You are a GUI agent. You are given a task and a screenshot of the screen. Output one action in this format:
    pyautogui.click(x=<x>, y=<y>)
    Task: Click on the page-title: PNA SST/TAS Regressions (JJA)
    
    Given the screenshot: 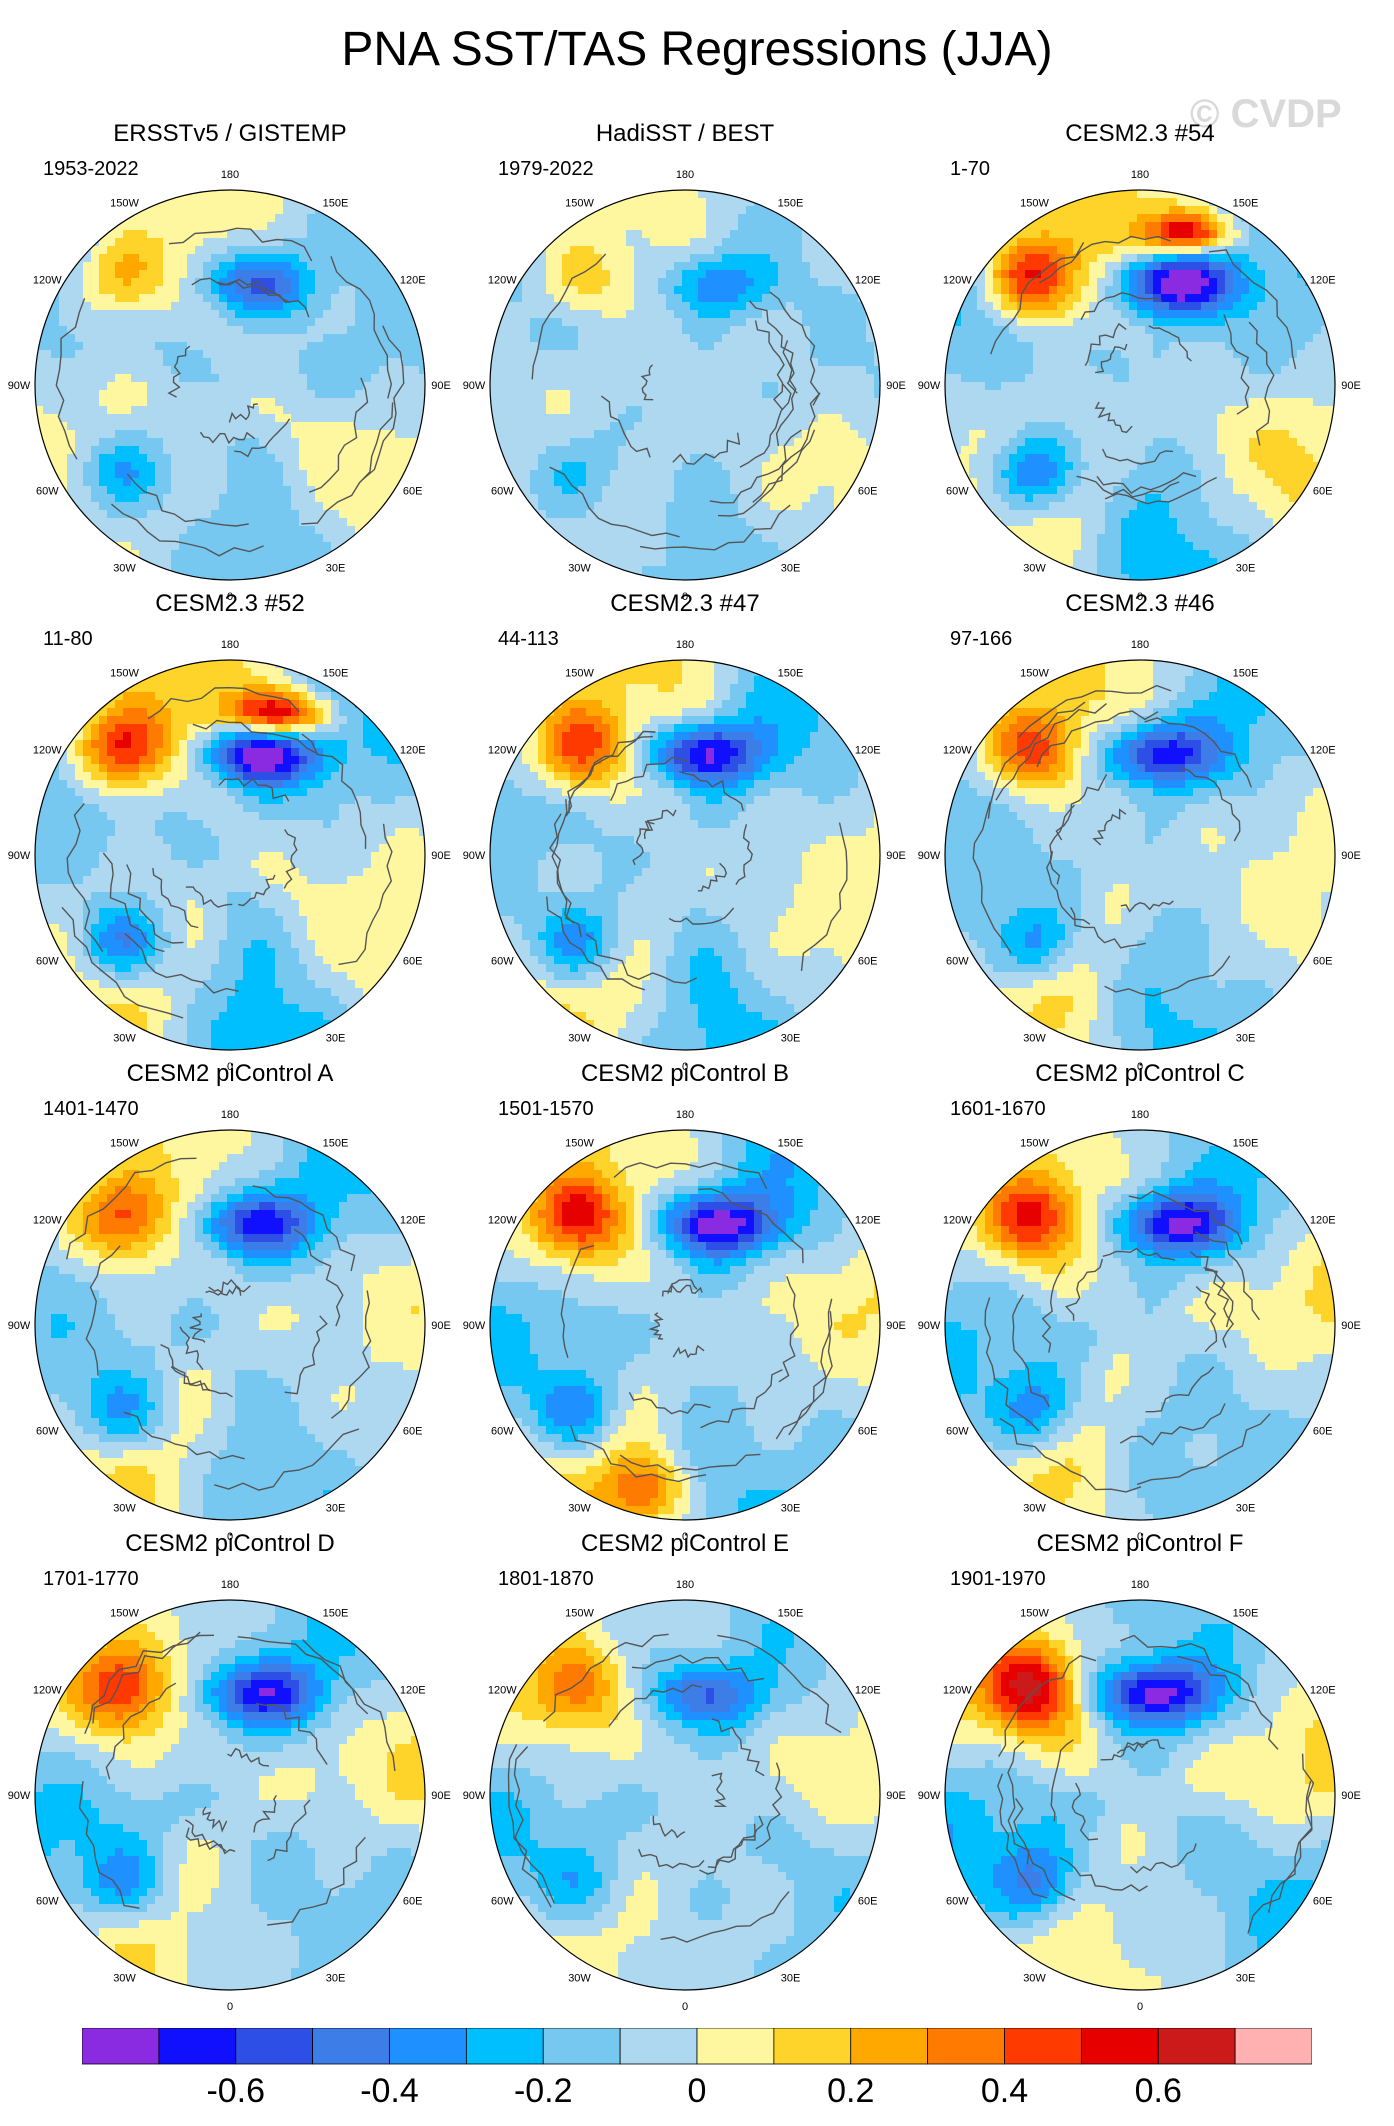 What is the action you would take?
    pyautogui.click(x=697, y=49)
    